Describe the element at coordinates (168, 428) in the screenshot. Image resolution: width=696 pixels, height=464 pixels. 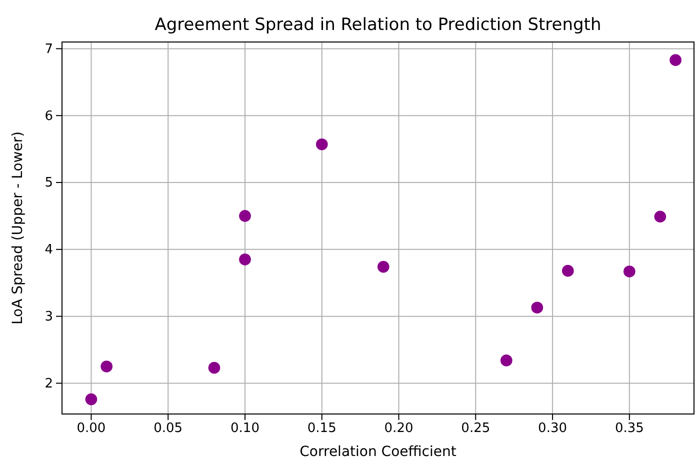
I see `x-tick-label: 0.05` at that location.